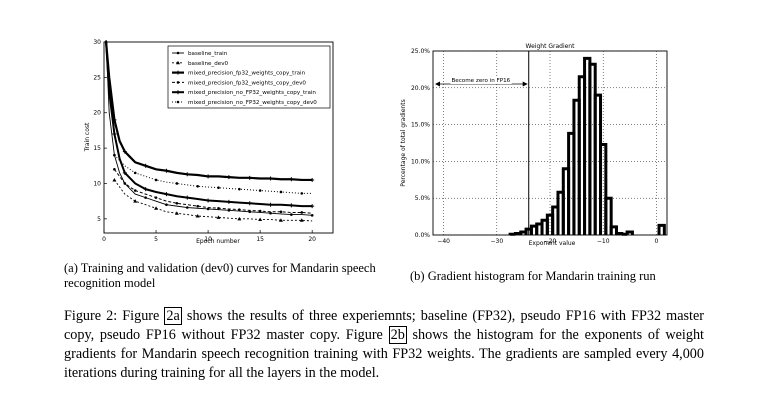 The width and height of the screenshot is (759, 403). Describe the element at coordinates (208, 64) in the screenshot. I see `legend-label: baseline_dev0` at that location.